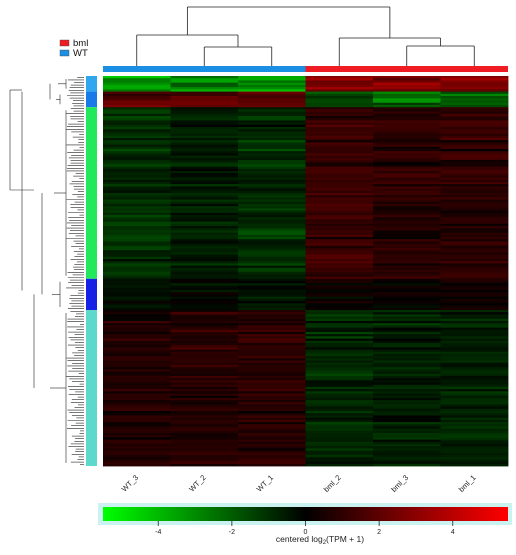 The image size is (516, 555). Describe the element at coordinates (306, 532) in the screenshot. I see `scale-tick-label: 0` at that location.